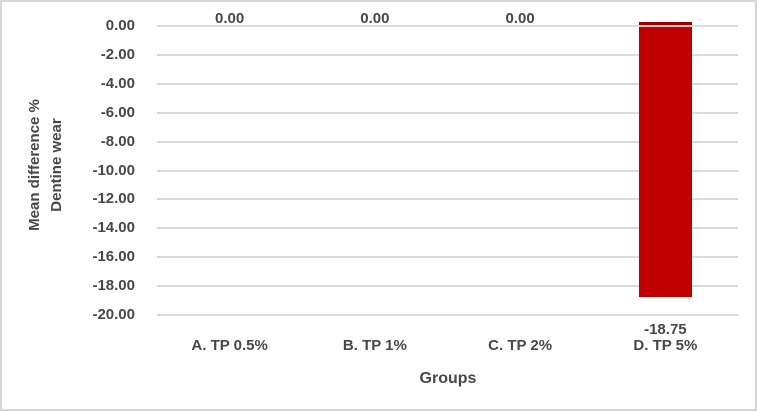 This screenshot has width=757, height=411. What do you see at coordinates (113, 286) in the screenshot?
I see `y-tick-label: -18.00` at bounding box center [113, 286].